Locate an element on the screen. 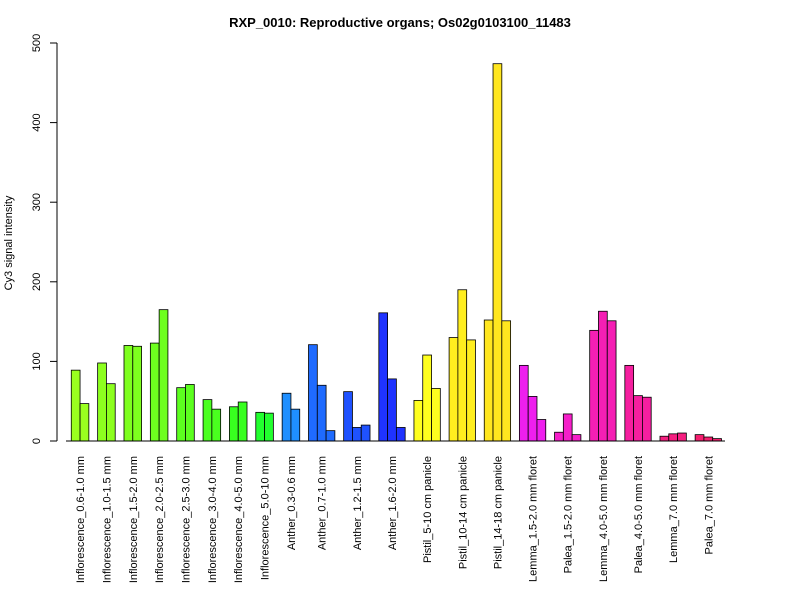 The height and width of the screenshot is (600, 800). y-tick-label: 500 is located at coordinates (37, 43).